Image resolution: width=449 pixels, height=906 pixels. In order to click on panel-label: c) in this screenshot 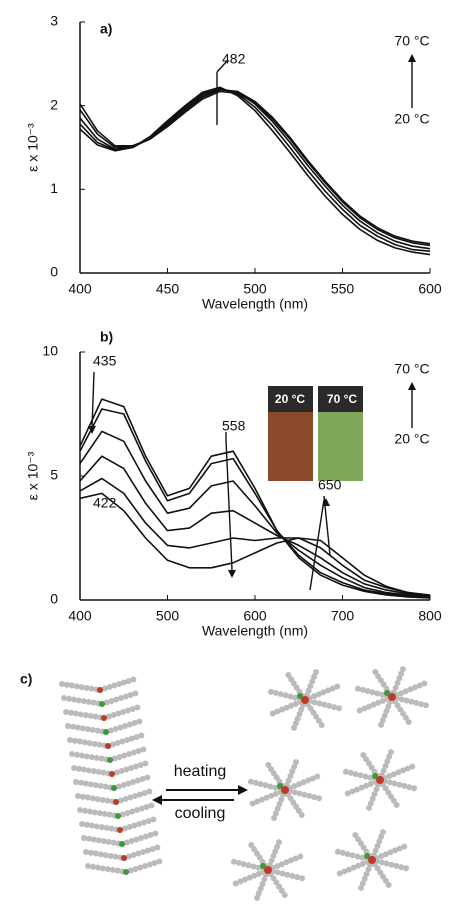, I will do `click(26, 679)`.